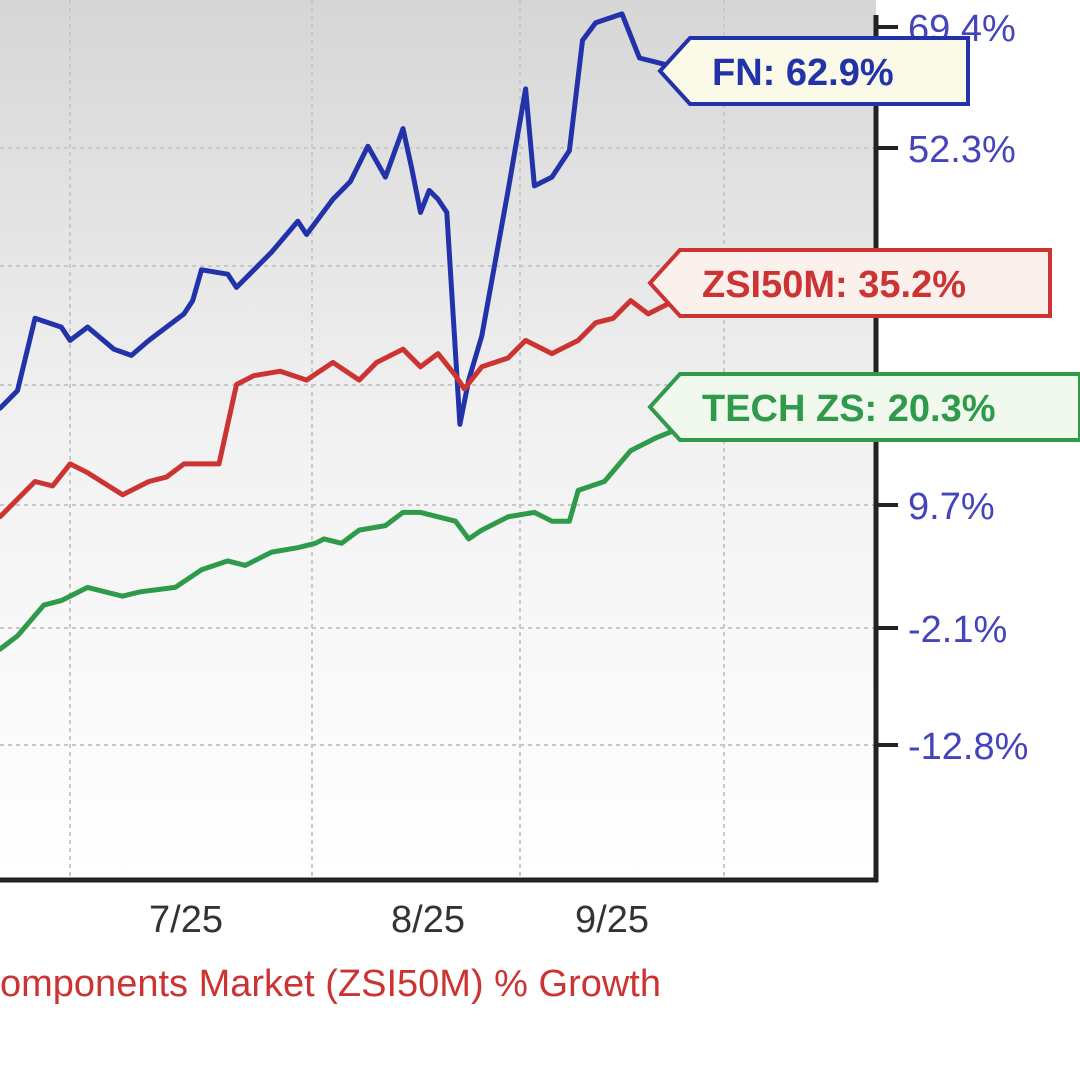 The height and width of the screenshot is (1085, 1080). I want to click on y-tick-label: 52.3%, so click(962, 150).